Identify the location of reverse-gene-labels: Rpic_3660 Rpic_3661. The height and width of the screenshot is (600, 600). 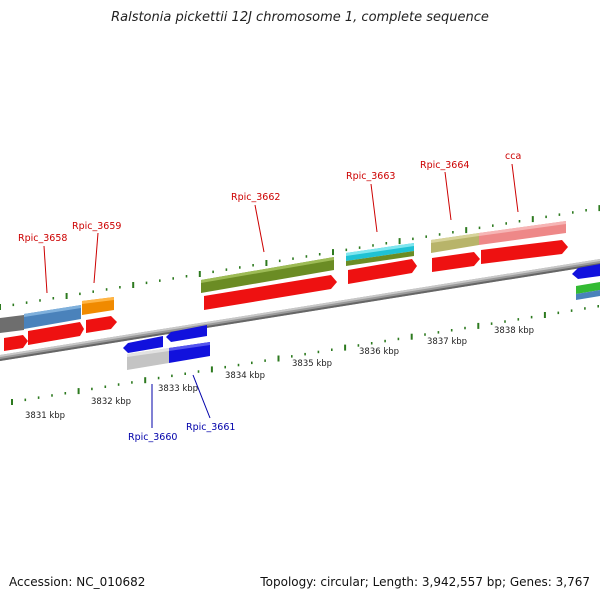
(181, 432).